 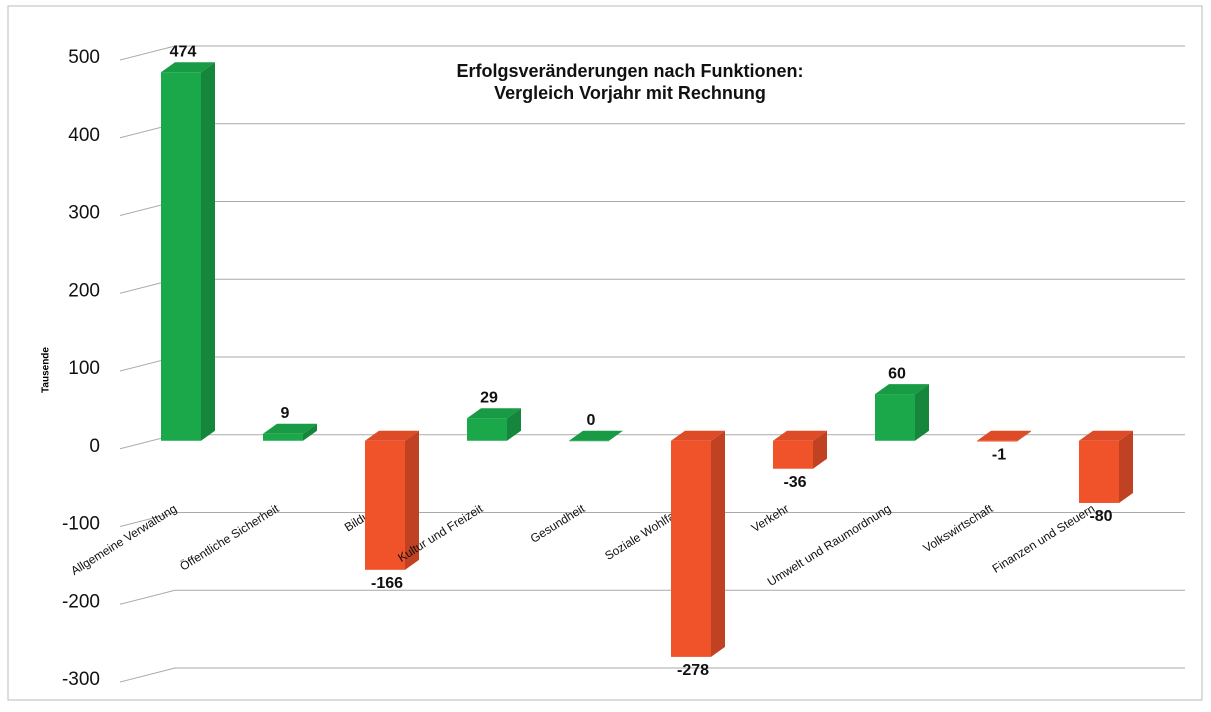 What do you see at coordinates (183, 51) in the screenshot?
I see `value-label: 474` at bounding box center [183, 51].